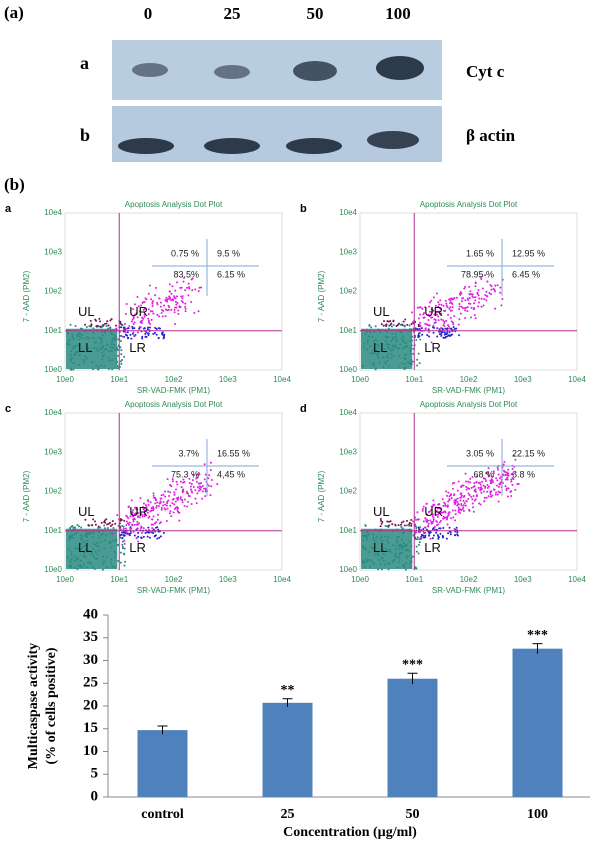  Describe the element at coordinates (231, 274) in the screenshot. I see `quadrant-percent: 6.15 %` at that location.